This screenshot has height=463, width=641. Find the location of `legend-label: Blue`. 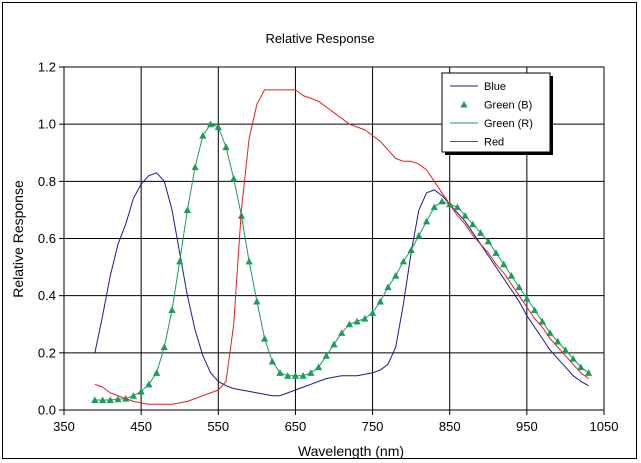

legend-label: Blue is located at coordinates (495, 87).